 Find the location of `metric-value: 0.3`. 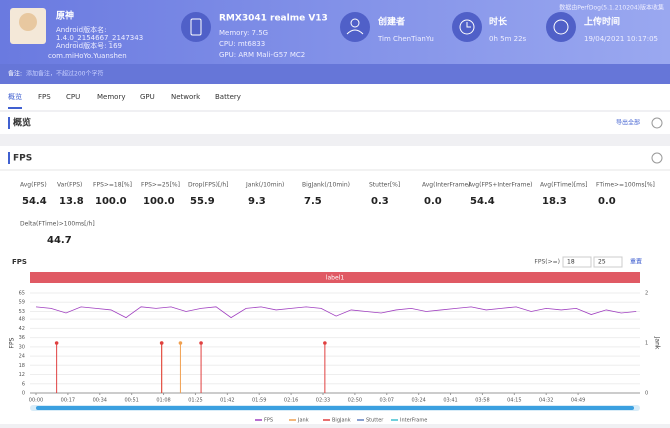

metric-value: 0.3 is located at coordinates (380, 201).